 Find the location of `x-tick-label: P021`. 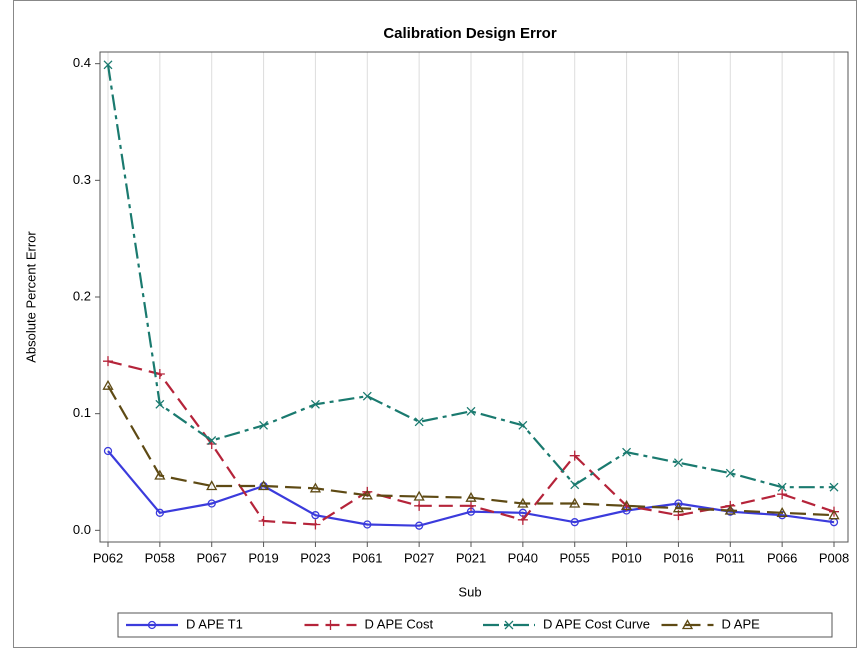

x-tick-label: P021 is located at coordinates (471, 557).